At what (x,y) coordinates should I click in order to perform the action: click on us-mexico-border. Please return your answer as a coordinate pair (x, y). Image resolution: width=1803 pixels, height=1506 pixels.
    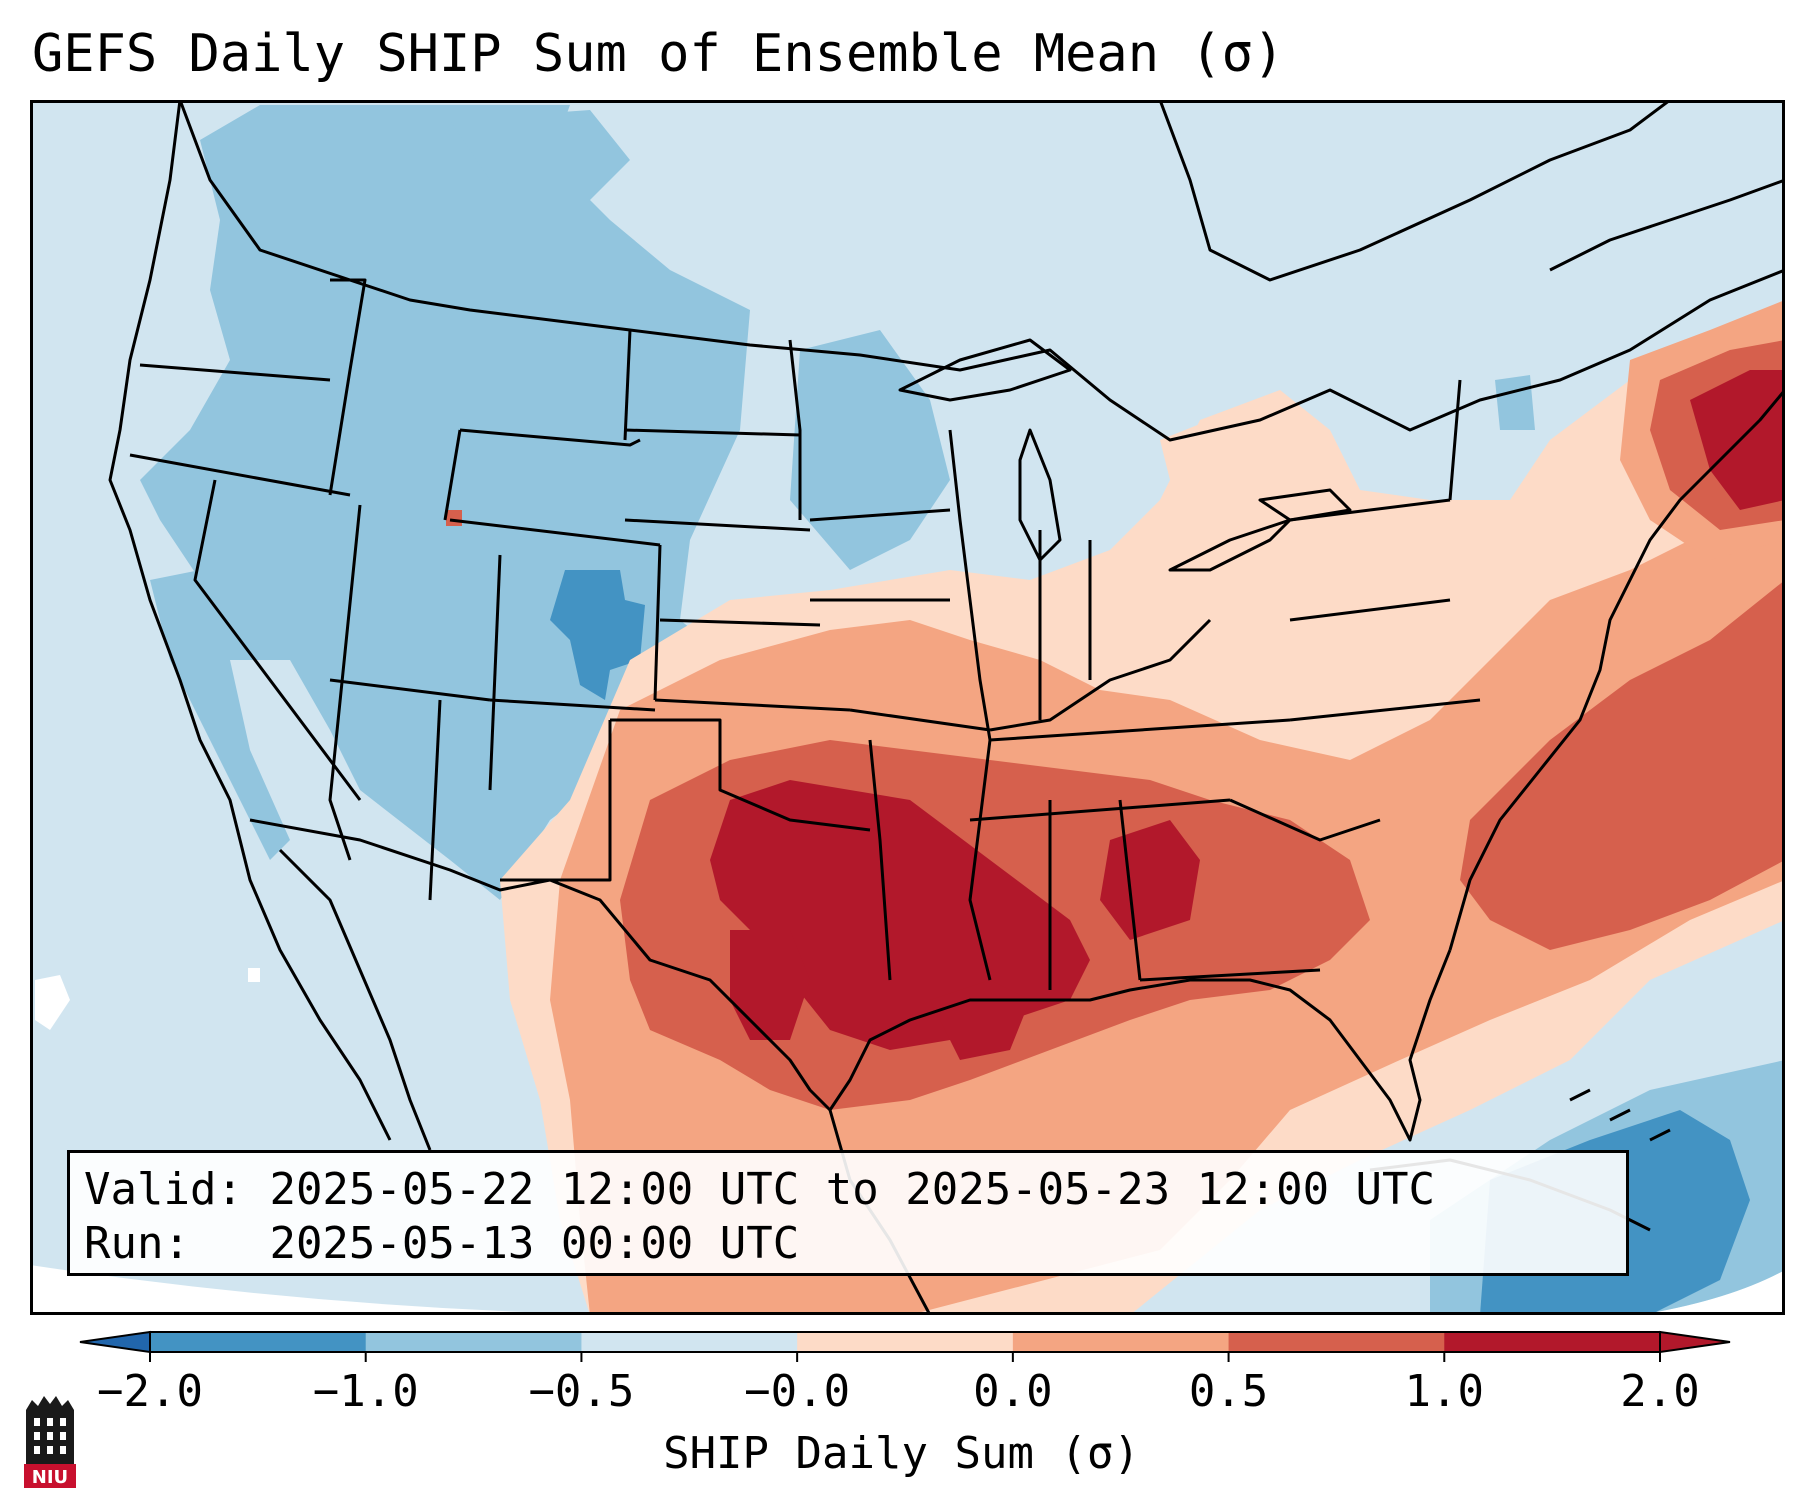
    Looking at the image, I should click on (540, 965).